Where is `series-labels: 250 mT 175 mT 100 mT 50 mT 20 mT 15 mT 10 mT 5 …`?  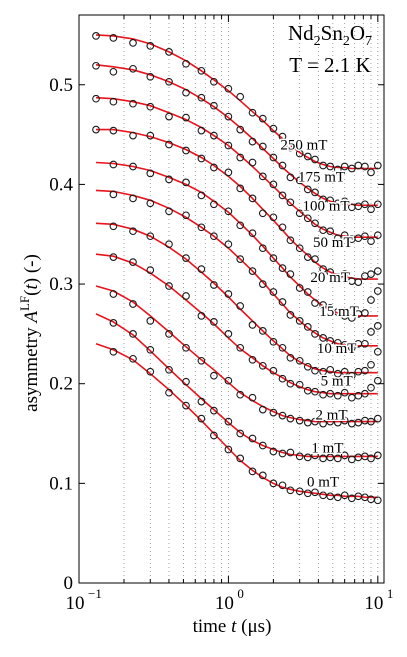
series-labels: 250 mT 175 mT 100 mT 50 mT 20 mT 15 mT 10 mT 5 … is located at coordinates (319, 314).